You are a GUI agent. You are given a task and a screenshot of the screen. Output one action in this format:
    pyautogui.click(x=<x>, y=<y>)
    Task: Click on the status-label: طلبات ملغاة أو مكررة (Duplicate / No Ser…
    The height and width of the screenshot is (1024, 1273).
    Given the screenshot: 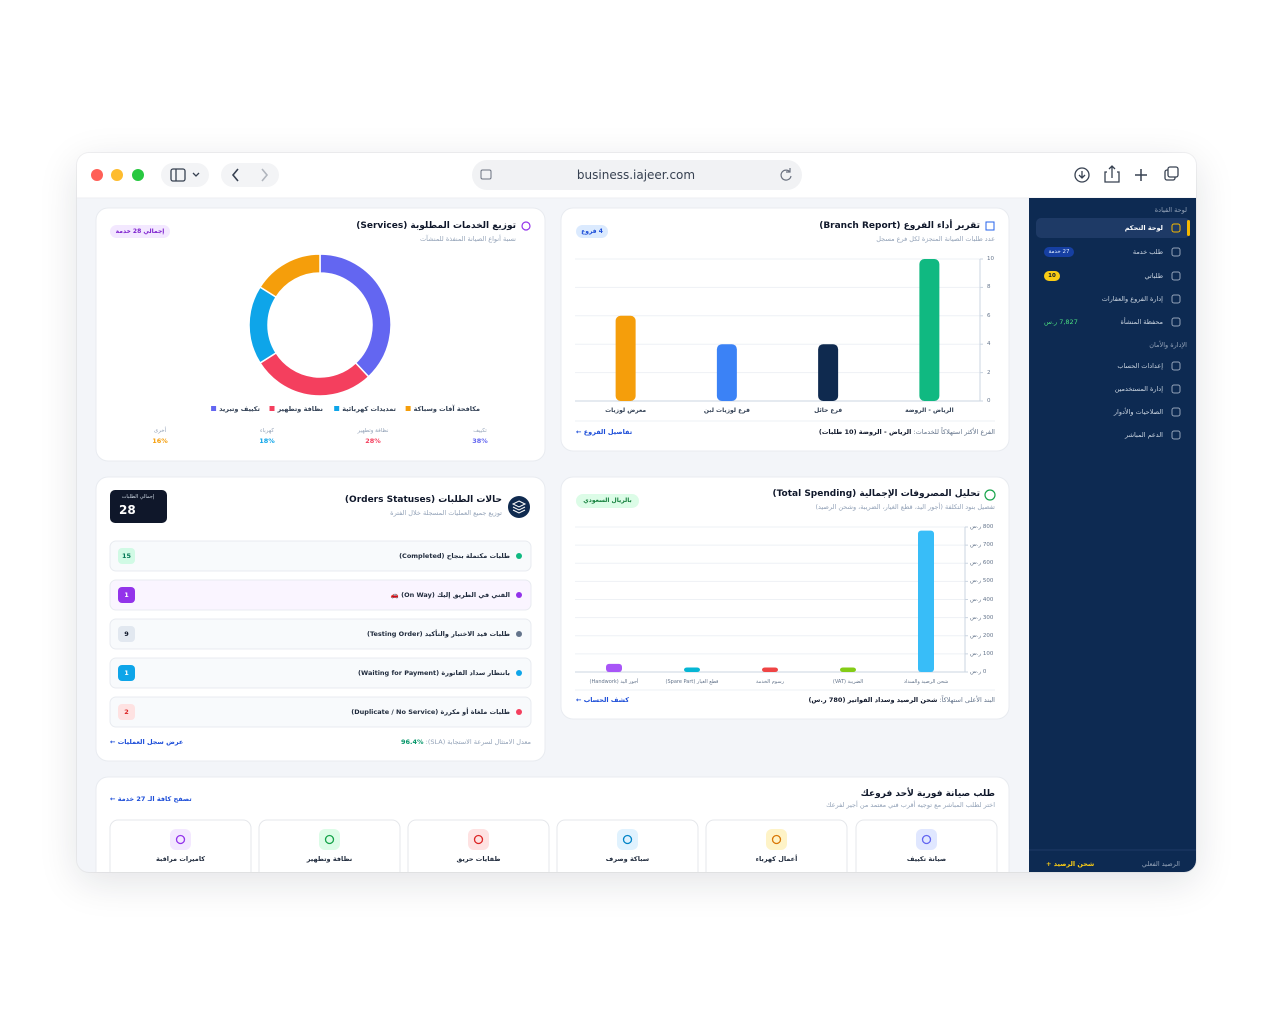 What is the action you would take?
    pyautogui.click(x=430, y=712)
    